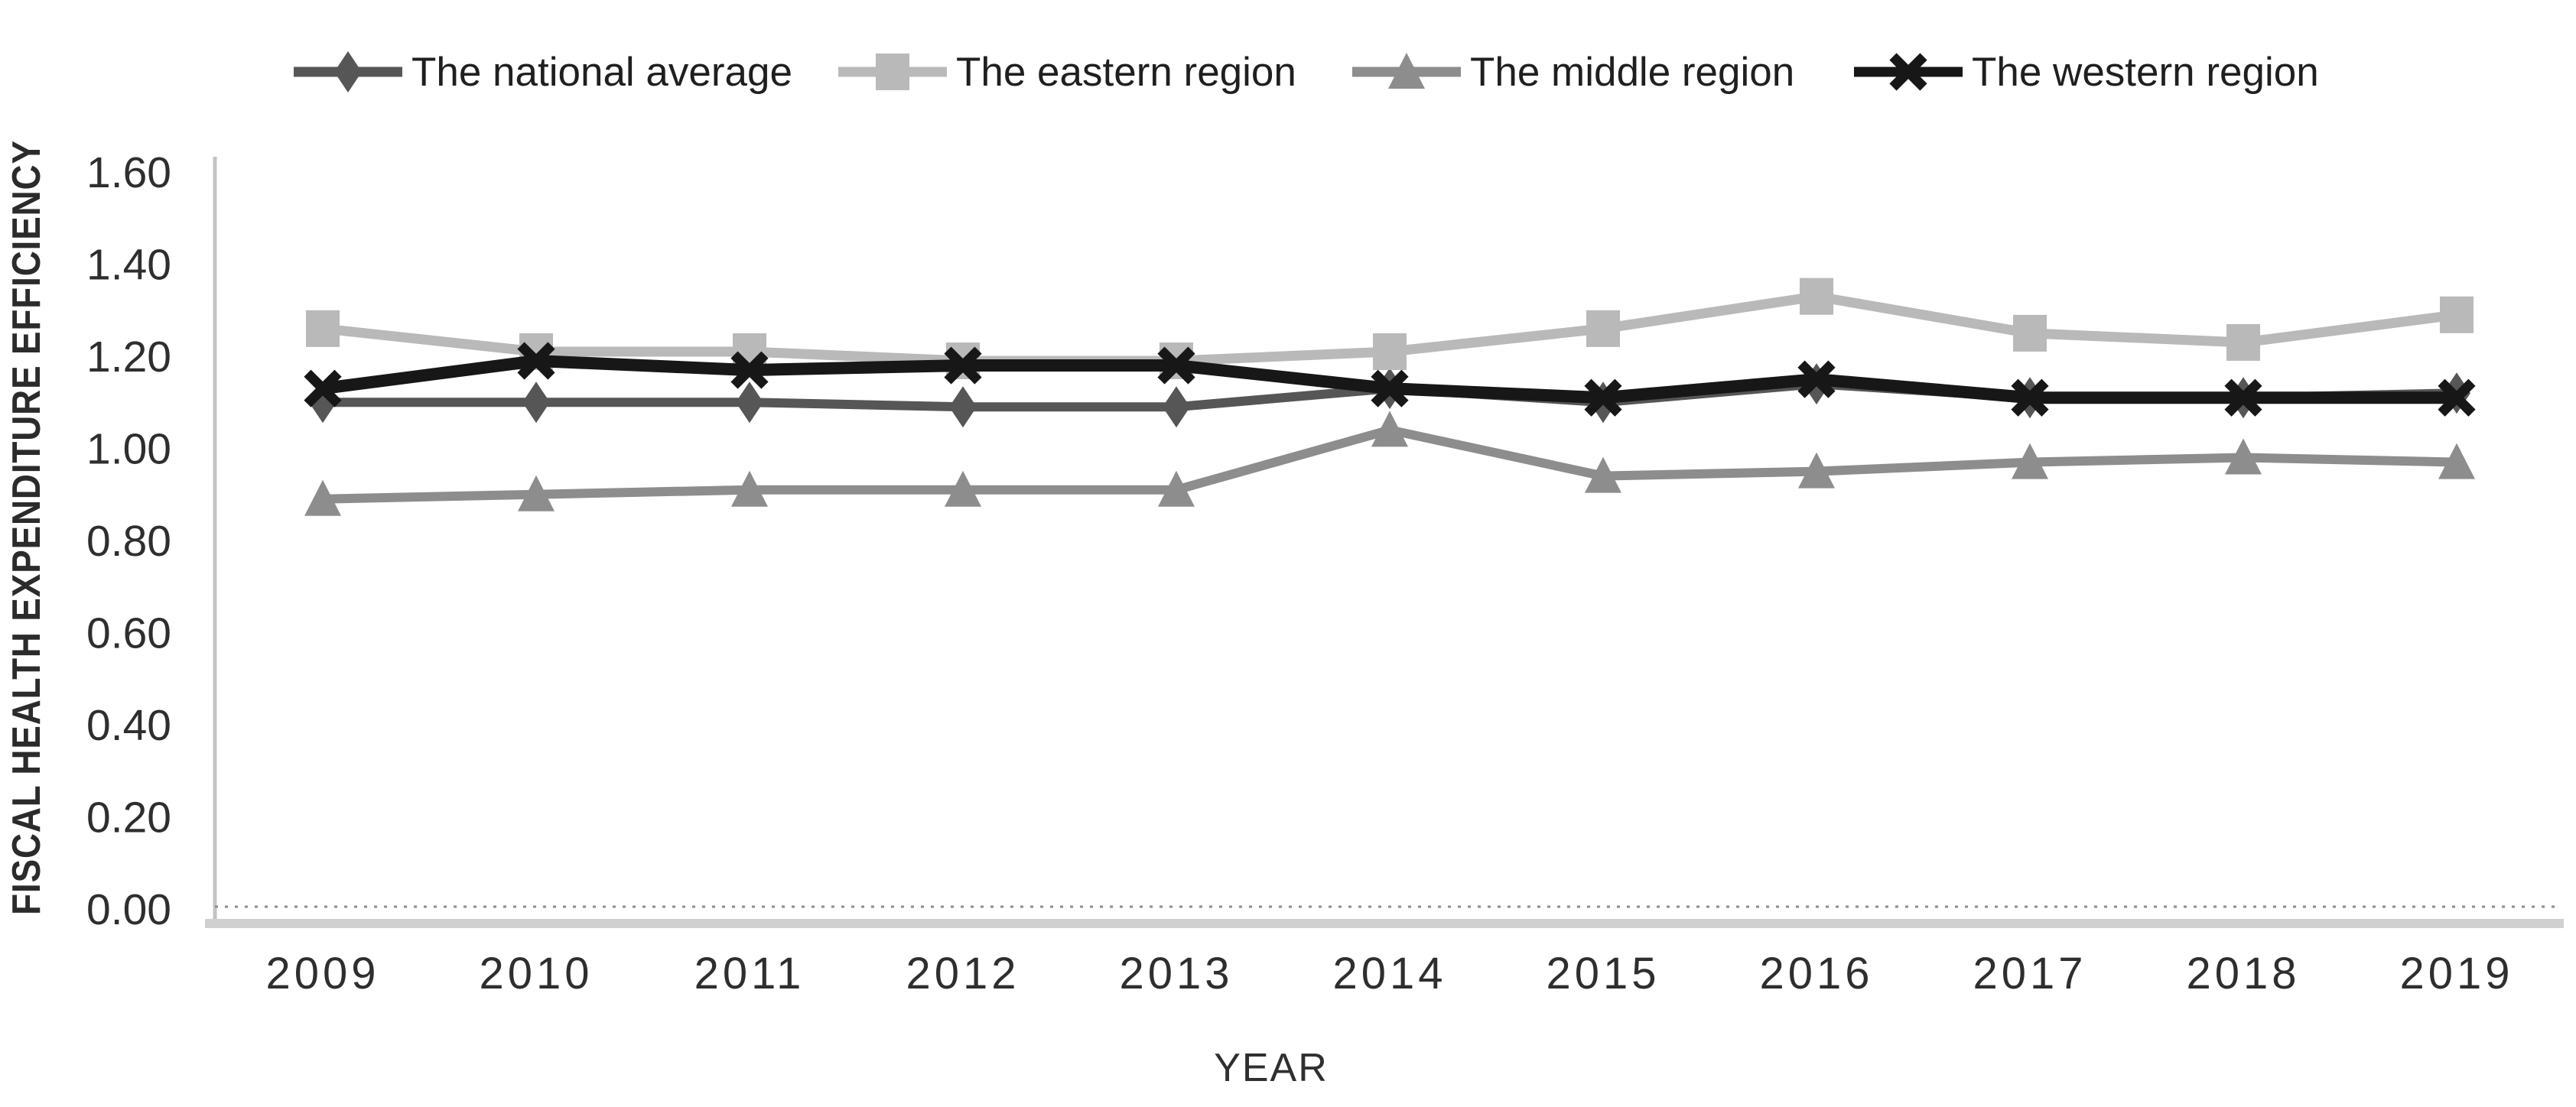  I want to click on x-tick-label: 2014, so click(1389, 973).